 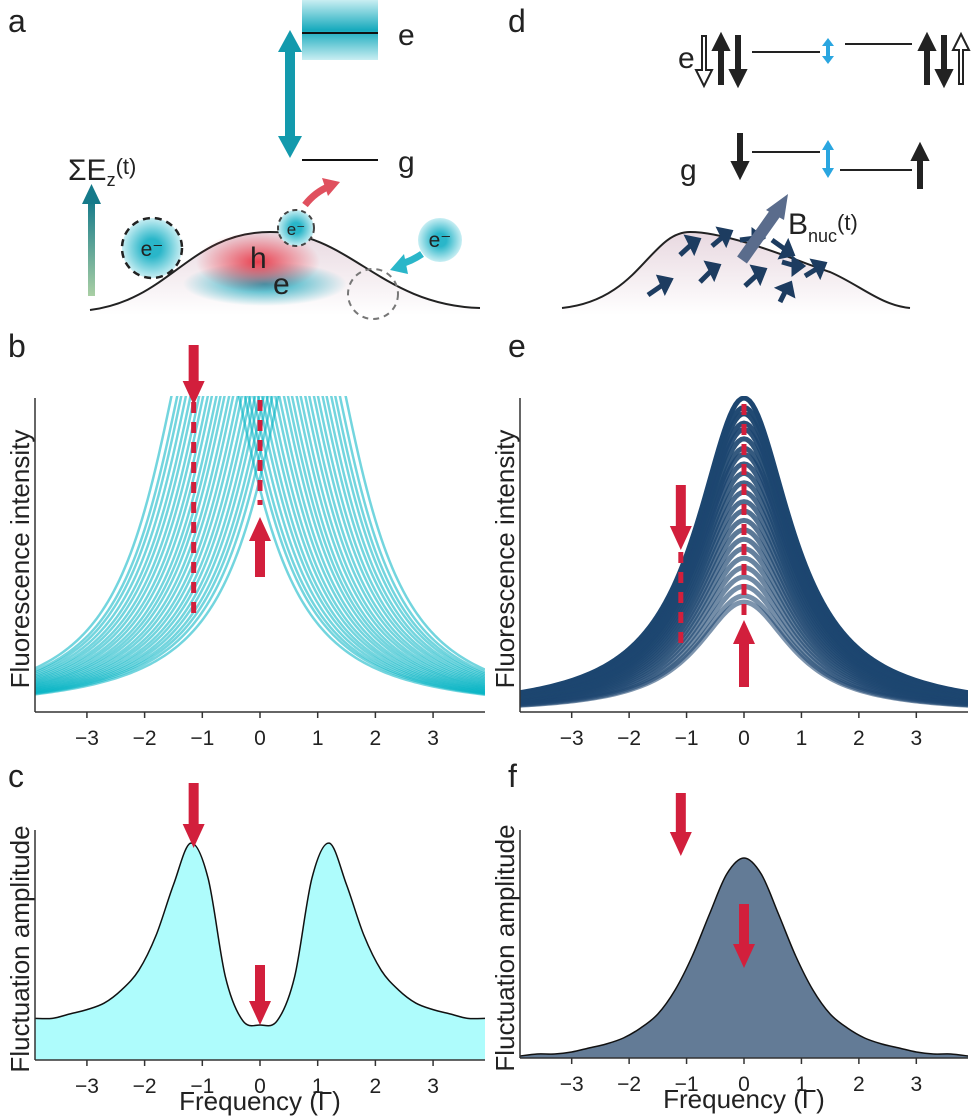 I want to click on panel-letter: c, so click(x=16, y=776).